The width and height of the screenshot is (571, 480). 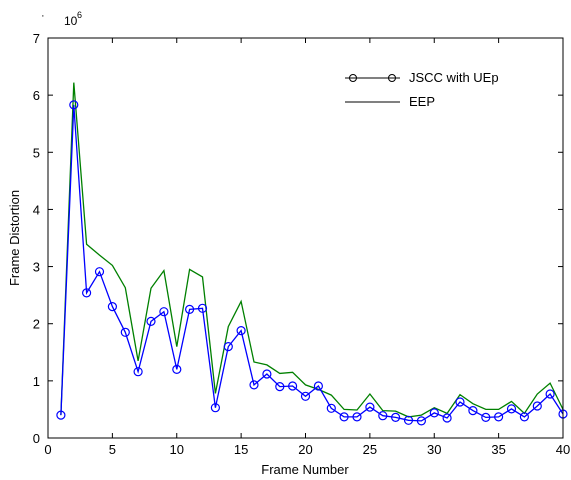 What do you see at coordinates (36, 381) in the screenshot?
I see `y-tick-label: 1` at bounding box center [36, 381].